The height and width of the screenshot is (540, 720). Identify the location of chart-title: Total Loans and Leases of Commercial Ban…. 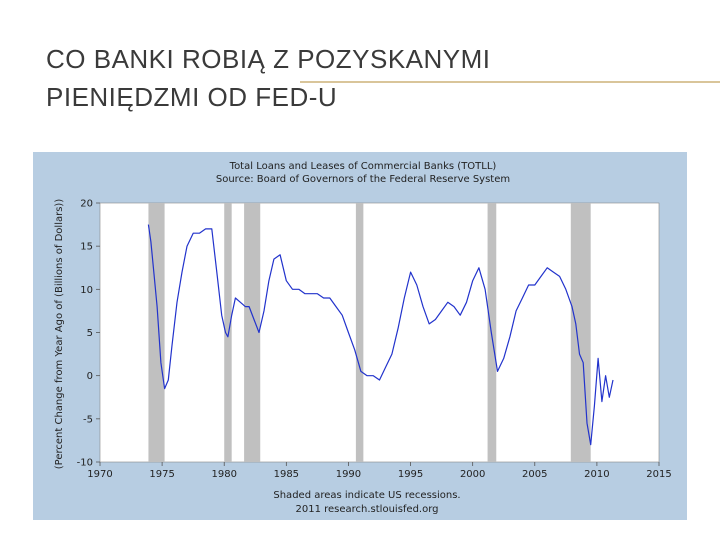
(363, 166).